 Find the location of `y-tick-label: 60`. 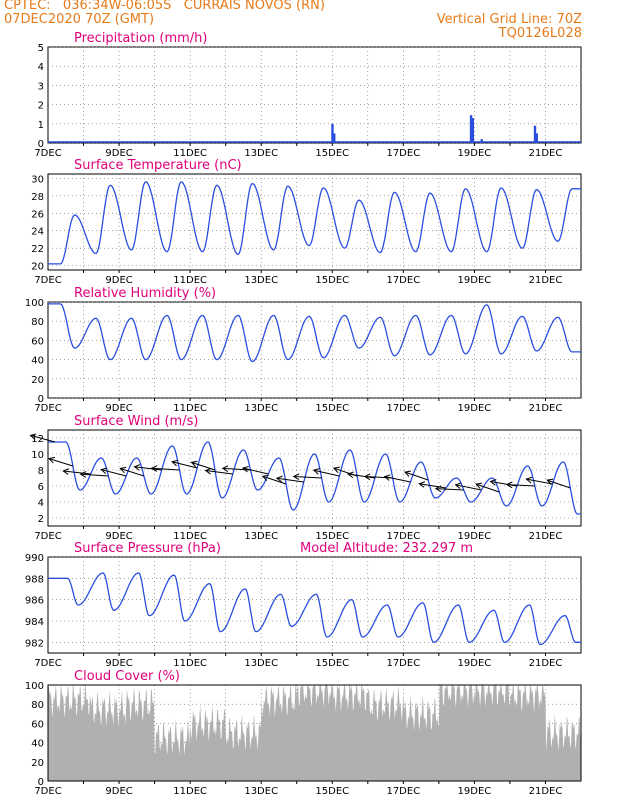

y-tick-label: 60 is located at coordinates (37, 341).